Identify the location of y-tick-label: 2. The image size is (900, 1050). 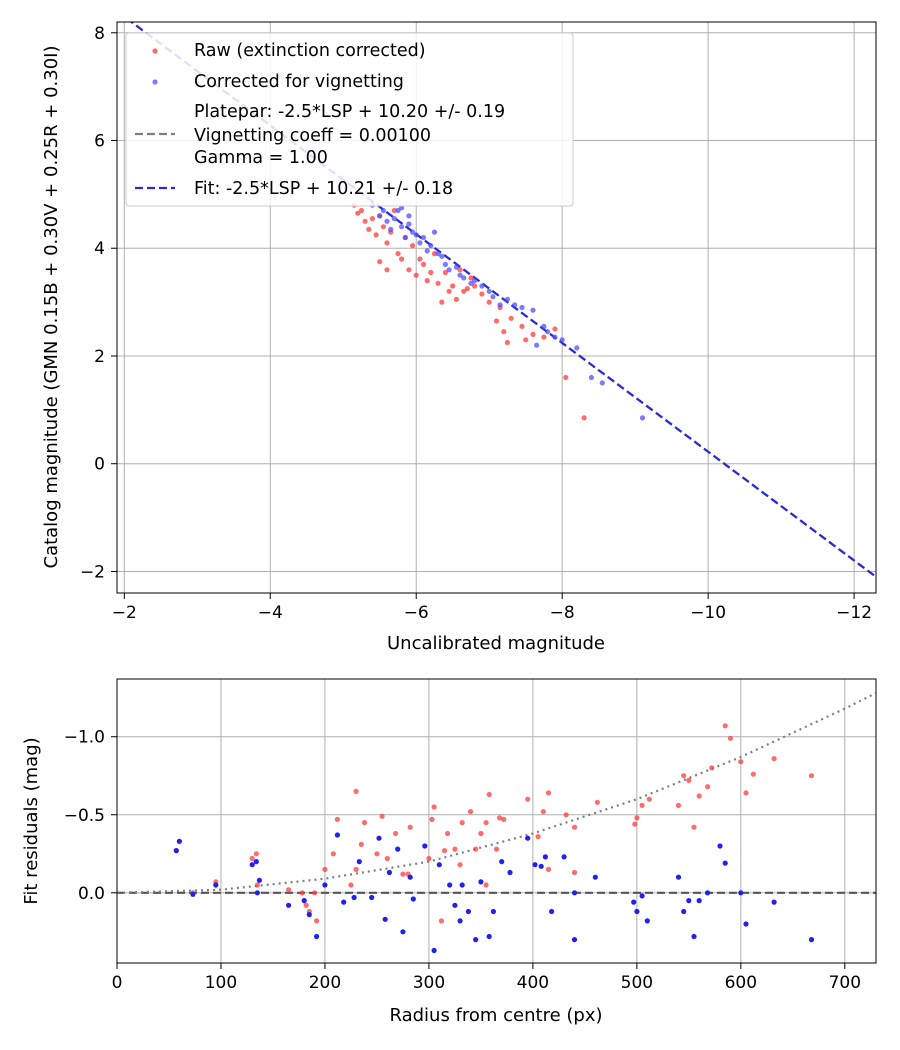
(99, 357).